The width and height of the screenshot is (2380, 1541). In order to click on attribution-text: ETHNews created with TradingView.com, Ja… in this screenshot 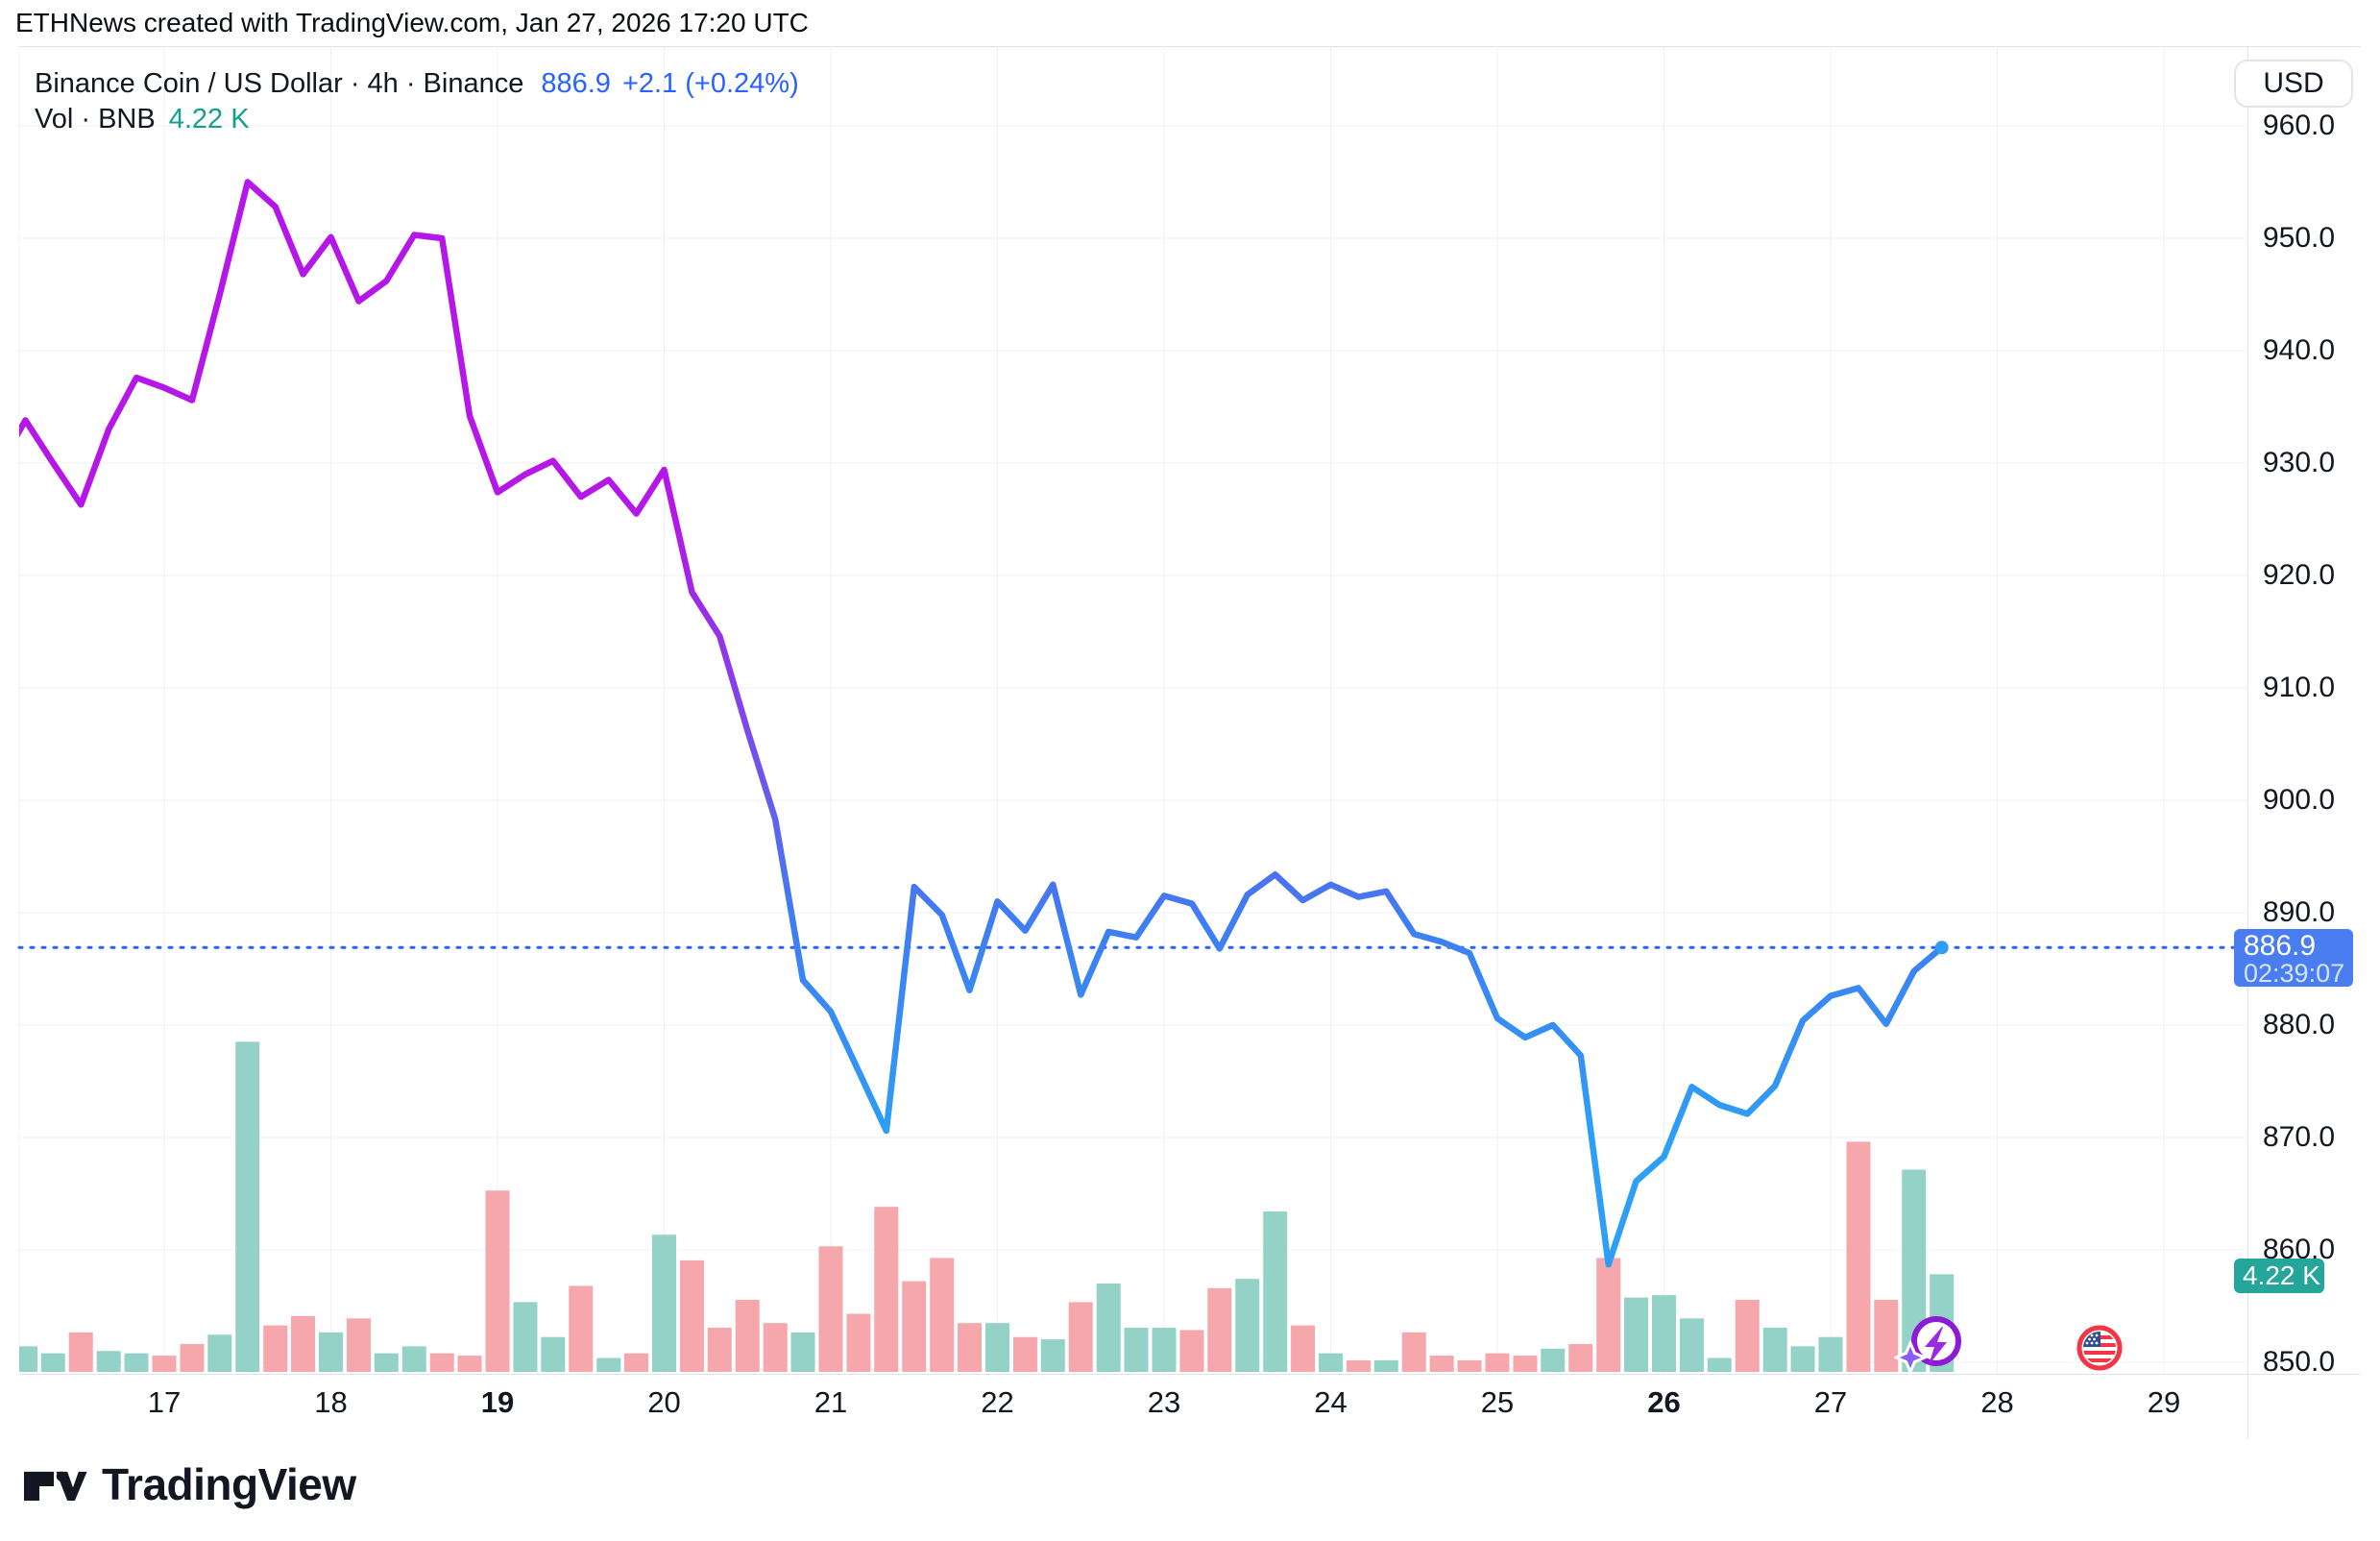, I will do `click(412, 23)`.